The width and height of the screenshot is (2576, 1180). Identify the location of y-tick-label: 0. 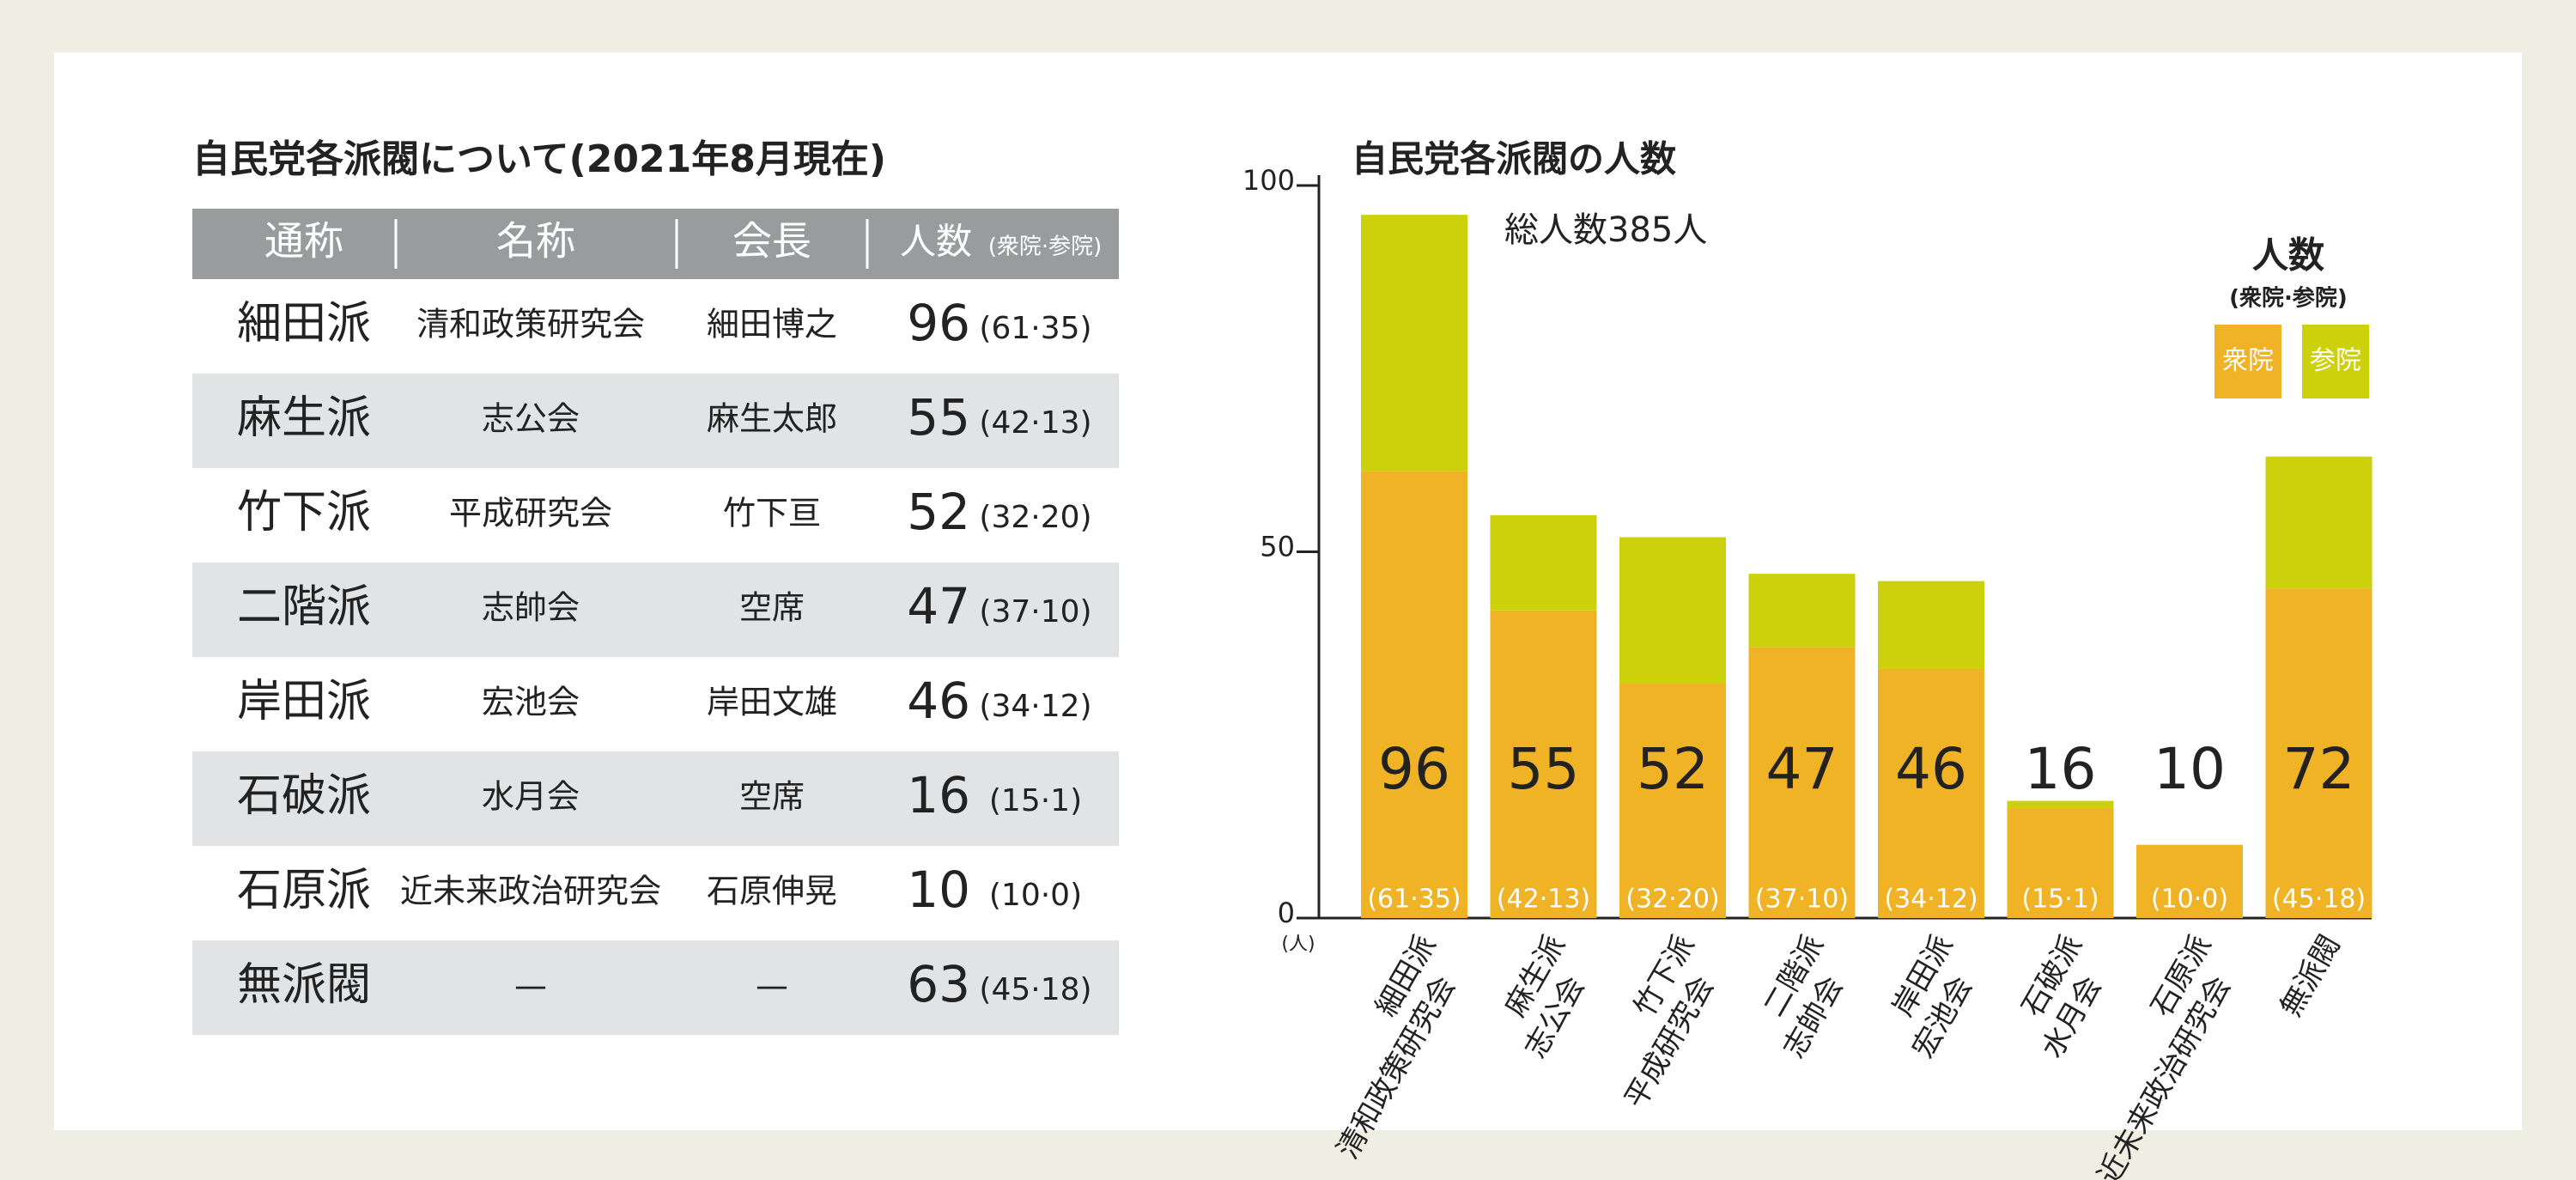
(1287, 913).